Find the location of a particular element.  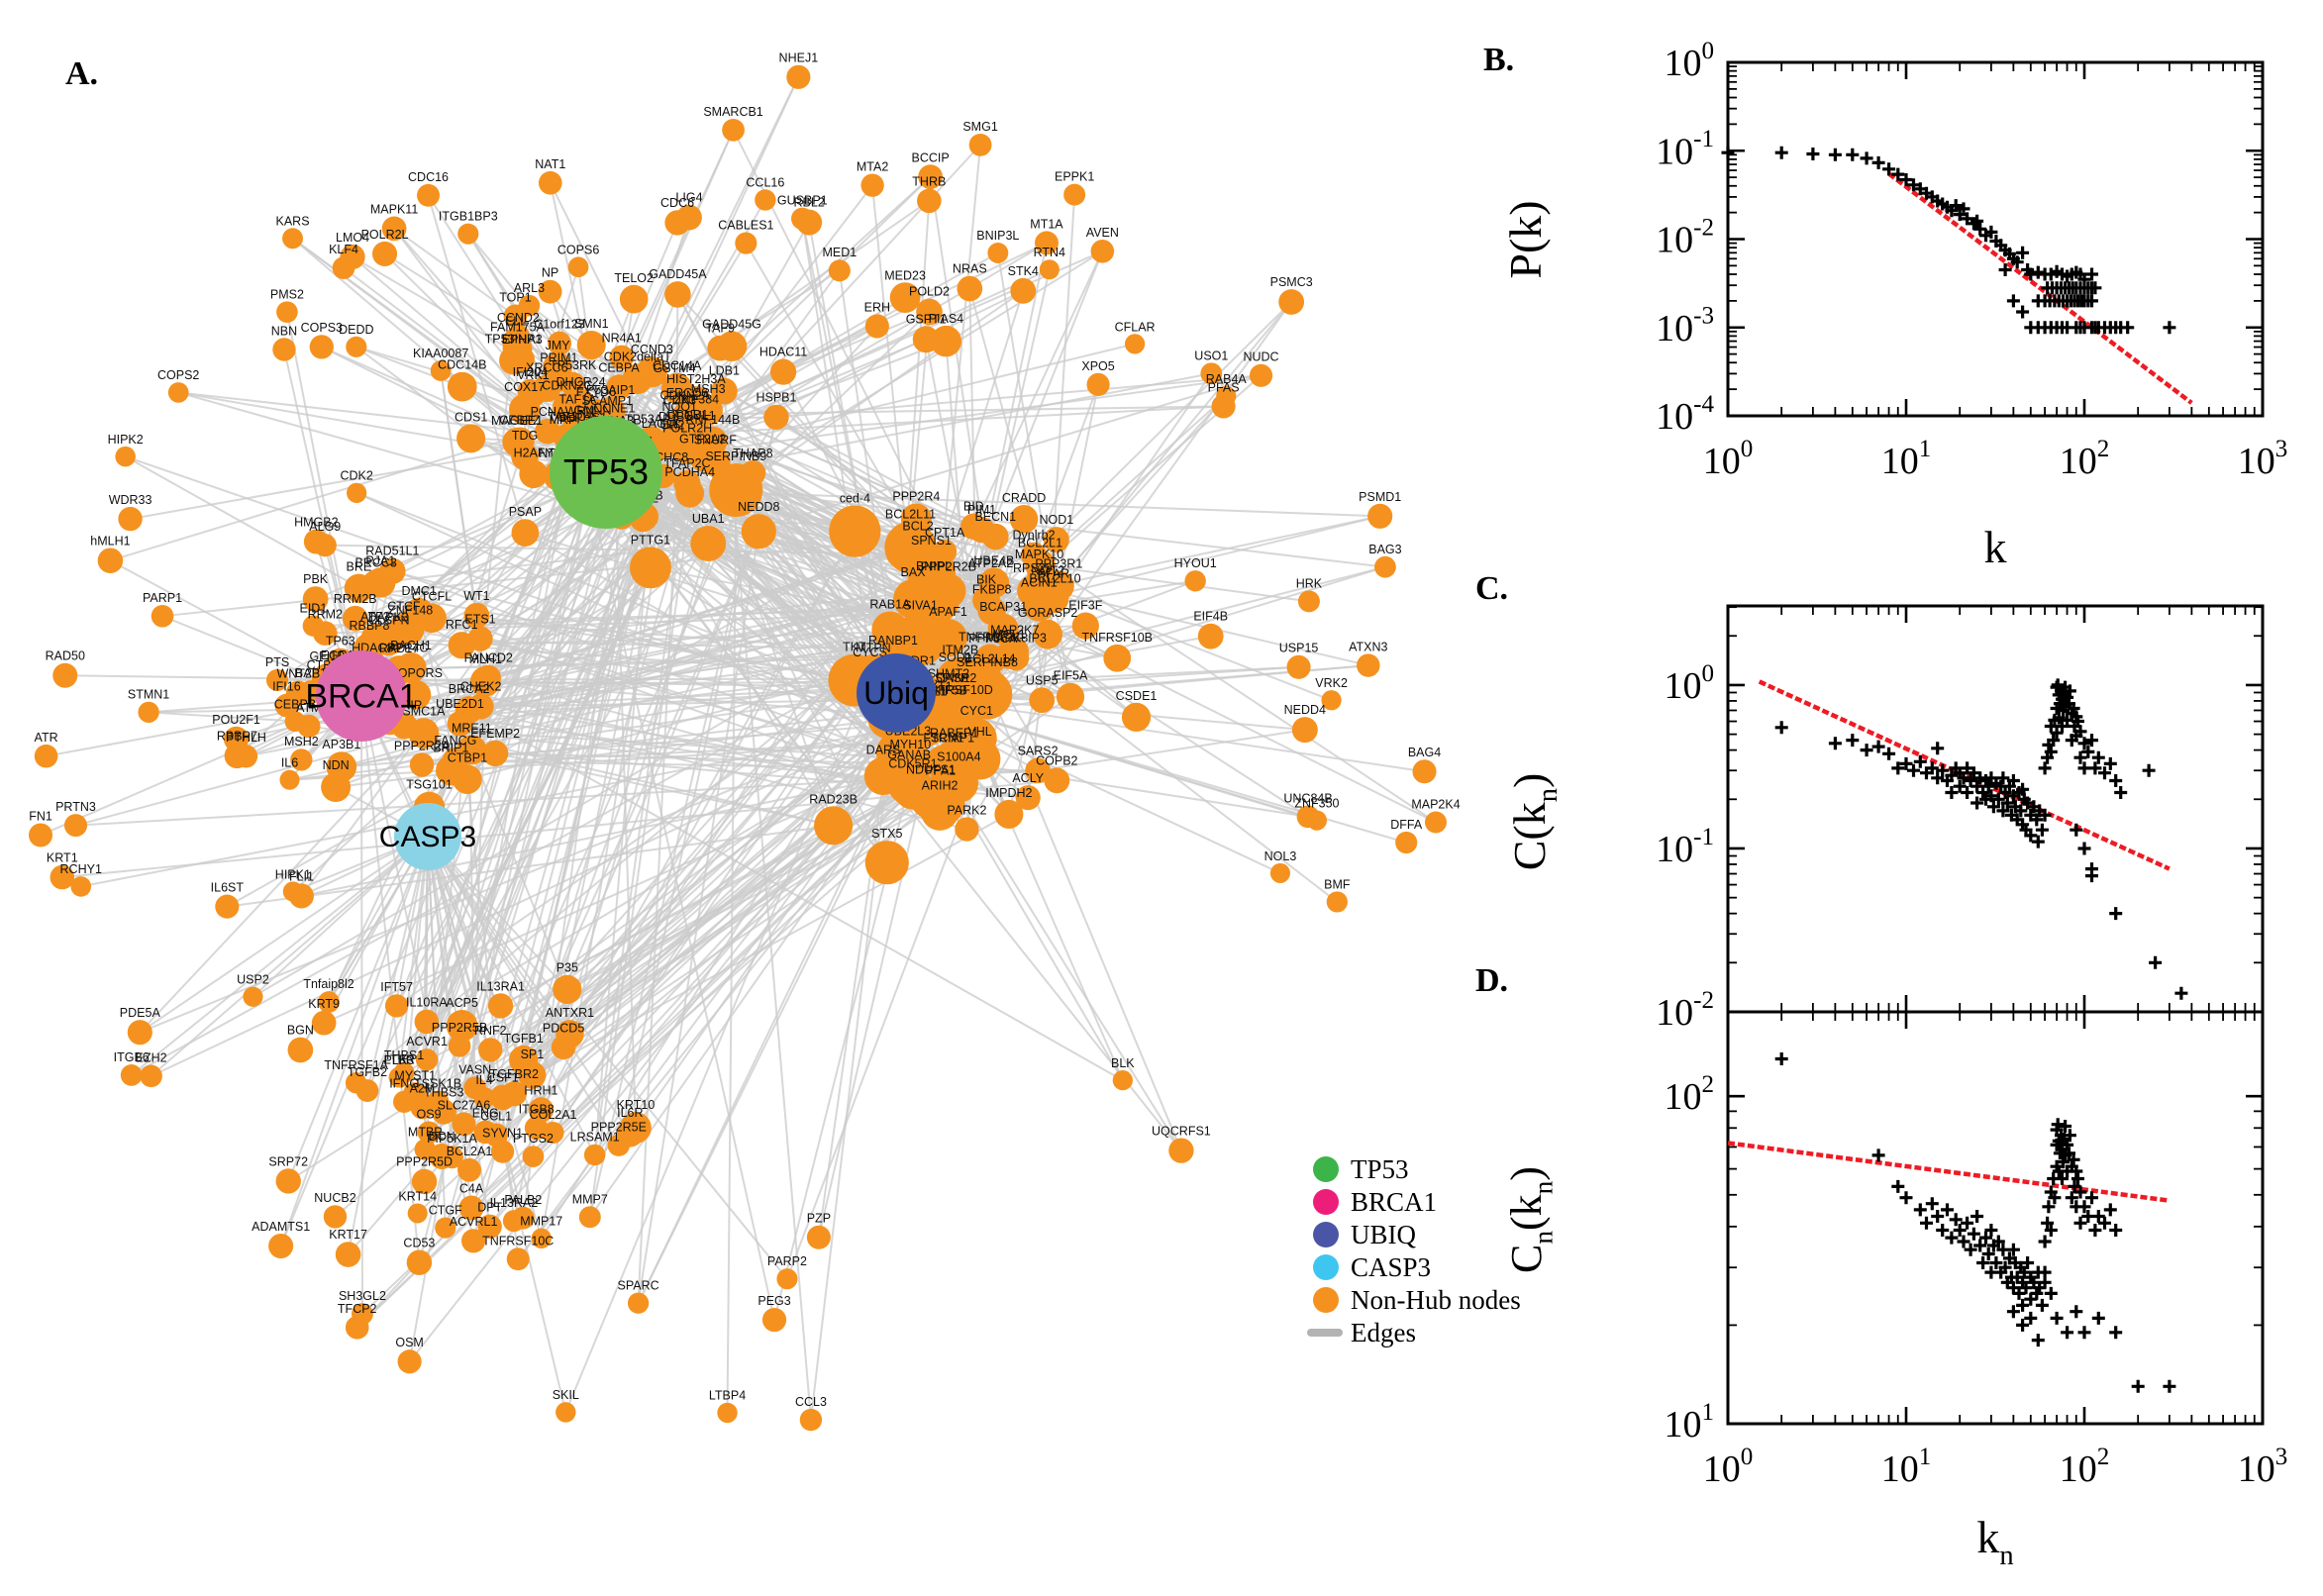

node-label: hMLH1 is located at coordinates (110, 541).